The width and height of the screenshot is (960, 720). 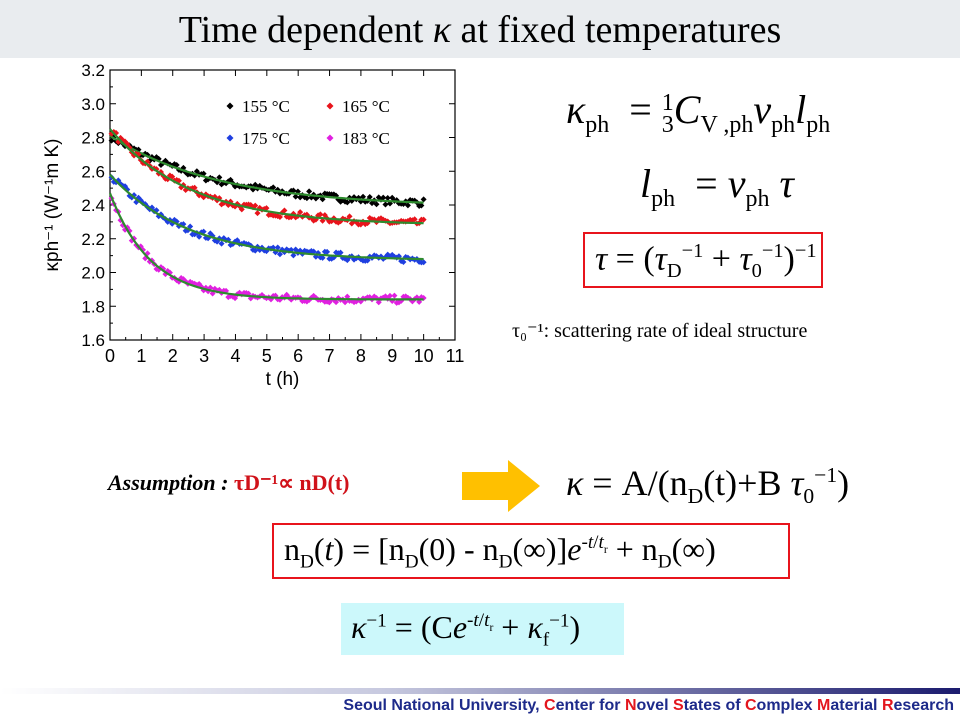 What do you see at coordinates (392, 356) in the screenshot?
I see `x-tick-label: 9` at bounding box center [392, 356].